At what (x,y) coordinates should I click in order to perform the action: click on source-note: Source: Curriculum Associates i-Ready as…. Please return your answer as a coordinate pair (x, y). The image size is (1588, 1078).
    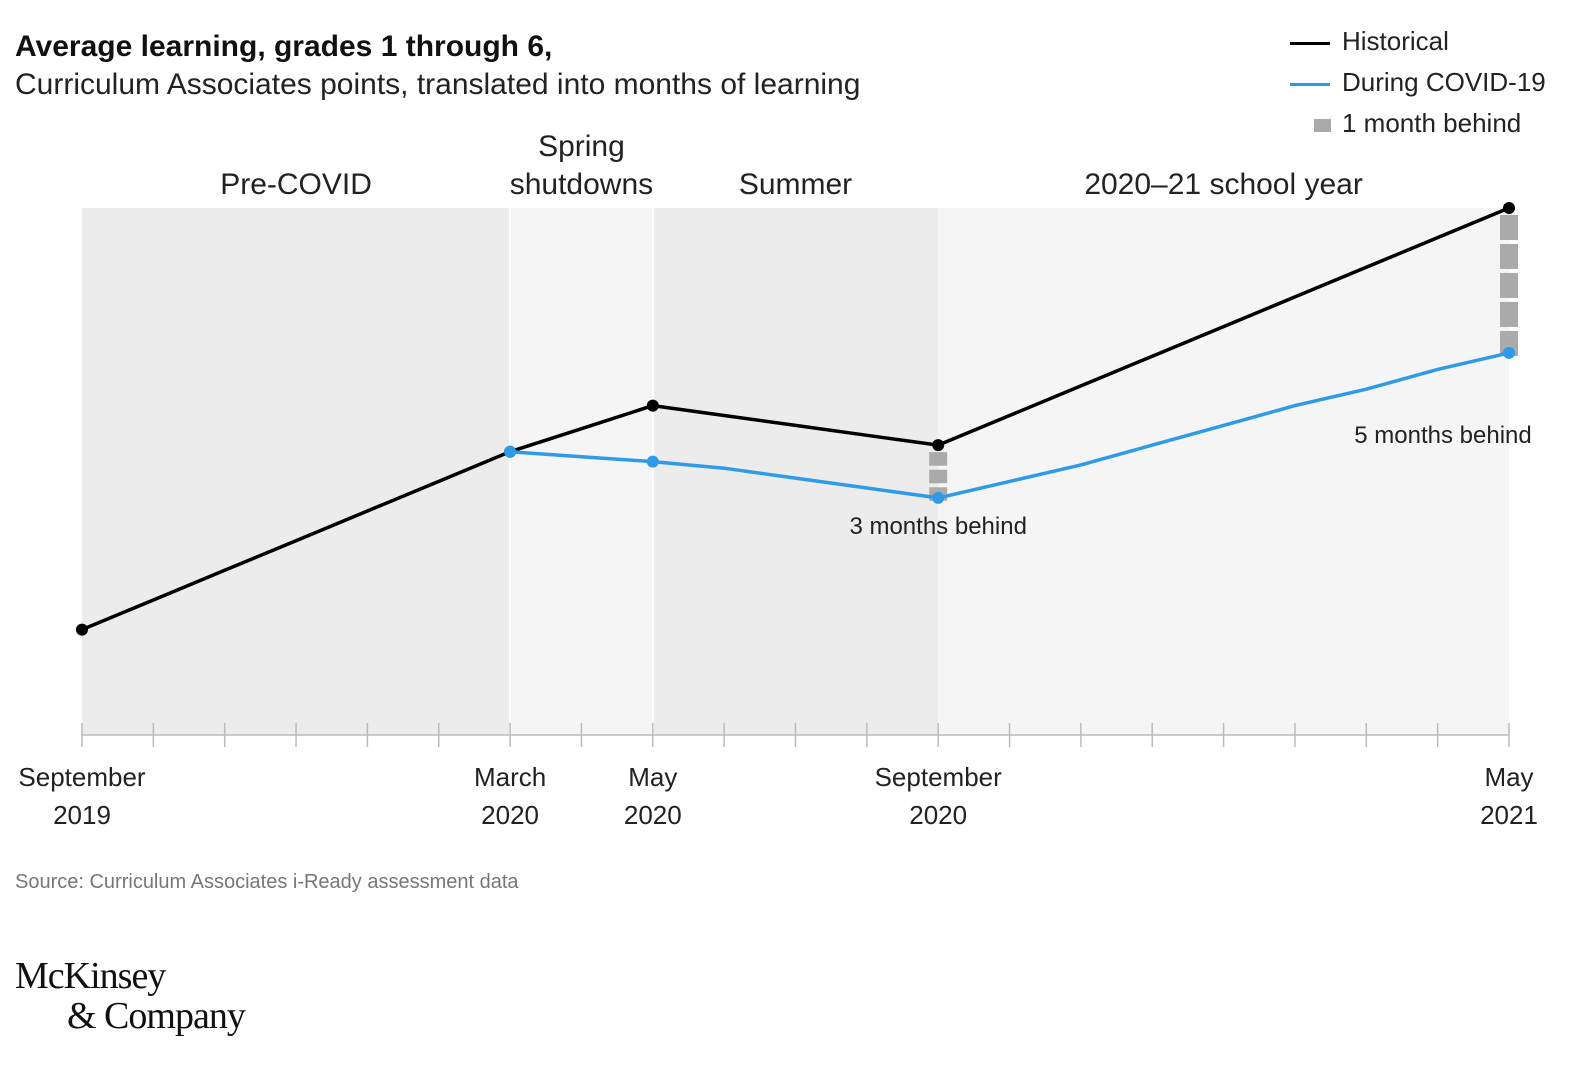
    Looking at the image, I should click on (267, 882).